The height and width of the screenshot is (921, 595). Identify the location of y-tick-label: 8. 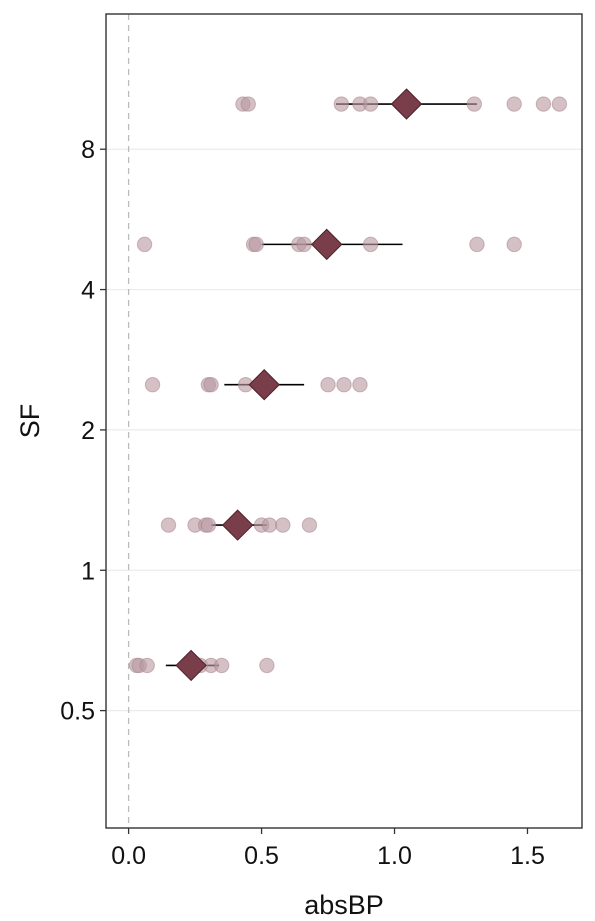
(88, 150).